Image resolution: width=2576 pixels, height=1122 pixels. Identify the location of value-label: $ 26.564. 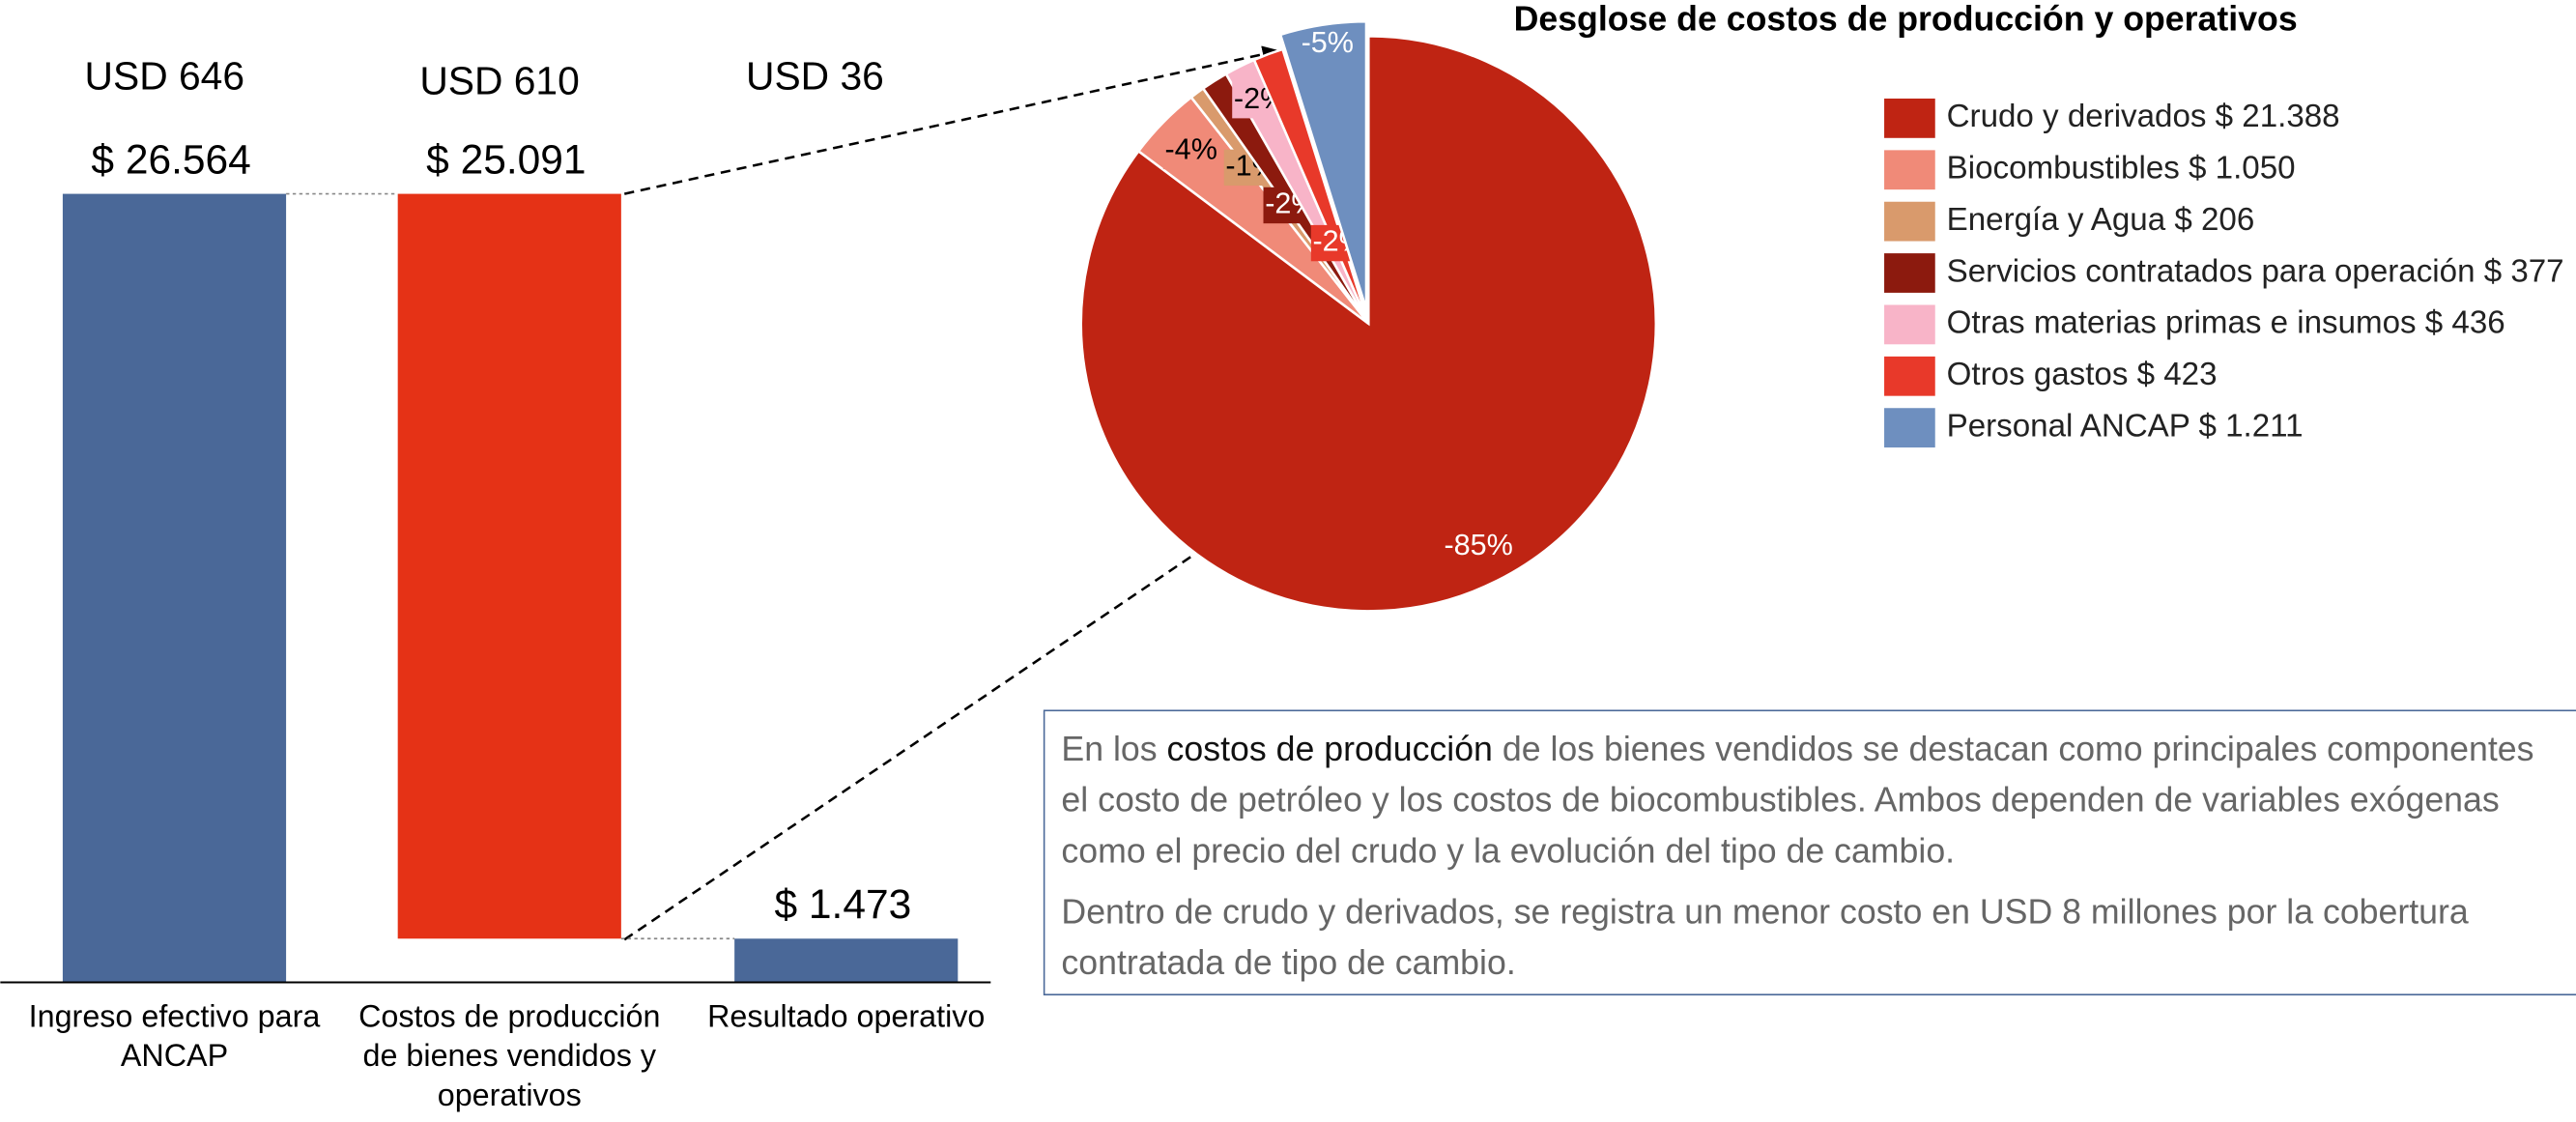
(171, 161).